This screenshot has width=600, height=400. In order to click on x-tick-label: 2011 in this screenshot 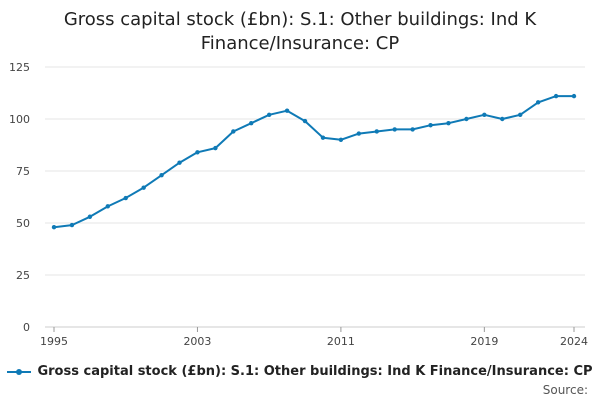, I will do `click(341, 341)`.